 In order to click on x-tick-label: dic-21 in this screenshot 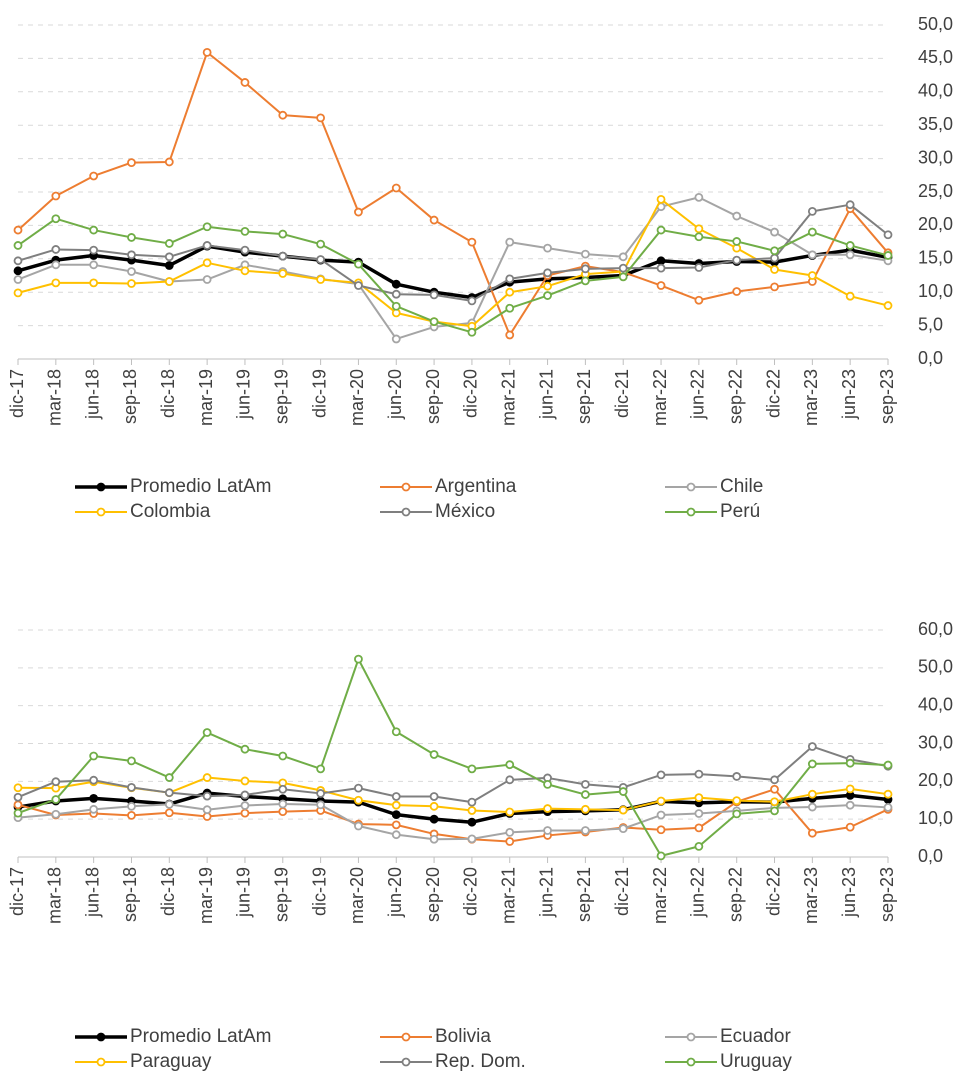, I will do `click(622, 891)`.